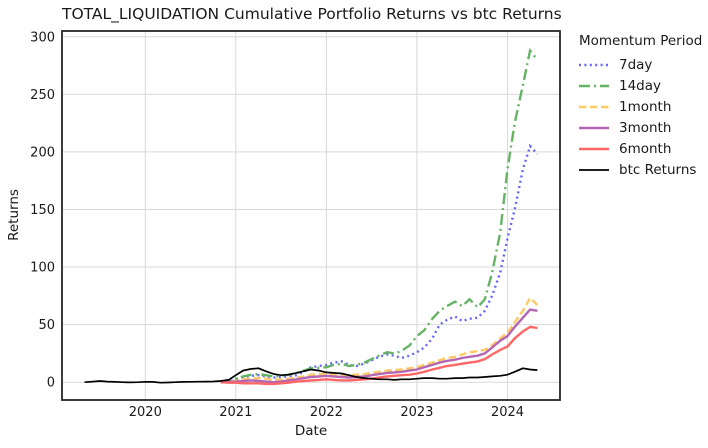 Image resolution: width=708 pixels, height=448 pixels. Describe the element at coordinates (645, 106) in the screenshot. I see `legend-item-label: 1month` at that location.